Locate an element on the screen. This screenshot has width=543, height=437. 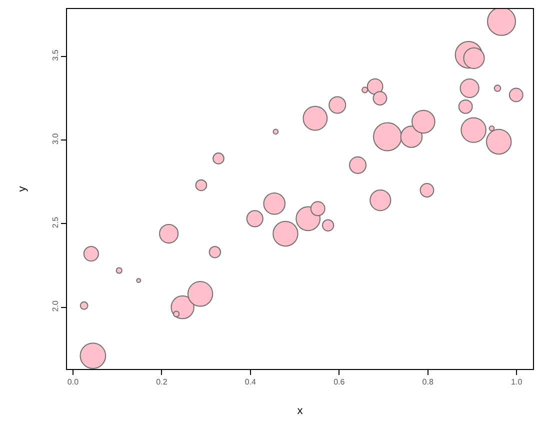
x-tick-label: 0.2 is located at coordinates (162, 382).